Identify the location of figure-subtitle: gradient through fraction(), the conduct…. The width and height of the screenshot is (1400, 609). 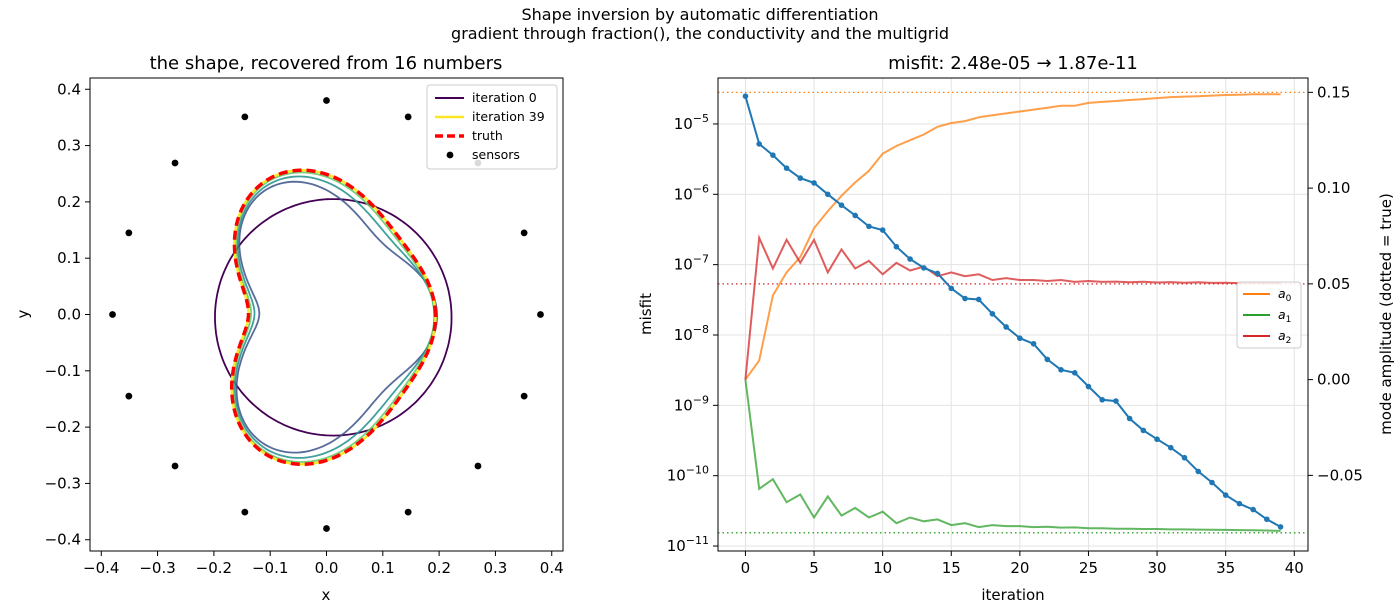
(700, 33).